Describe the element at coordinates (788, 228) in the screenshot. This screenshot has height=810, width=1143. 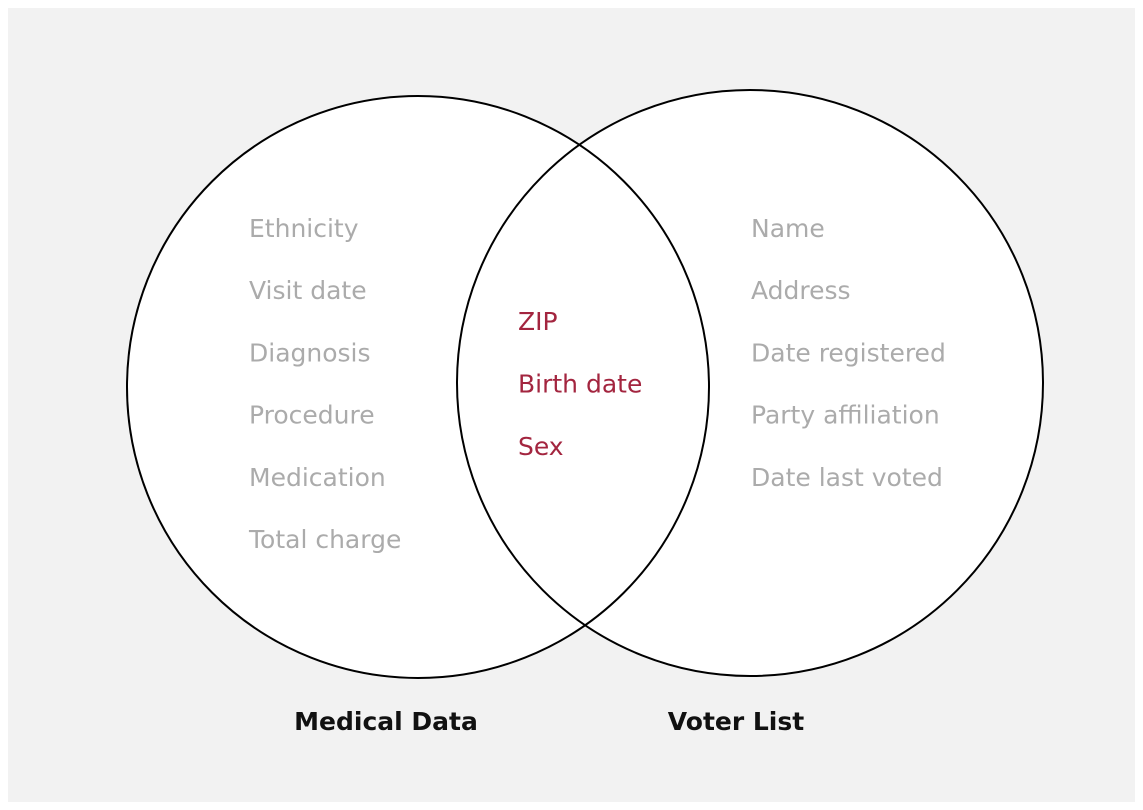
I see `set-item: Name` at that location.